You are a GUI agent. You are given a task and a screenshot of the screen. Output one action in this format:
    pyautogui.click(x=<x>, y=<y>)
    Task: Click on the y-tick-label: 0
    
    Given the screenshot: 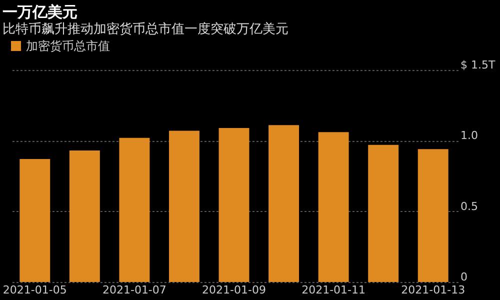 What is the action you would take?
    pyautogui.click(x=464, y=277)
    